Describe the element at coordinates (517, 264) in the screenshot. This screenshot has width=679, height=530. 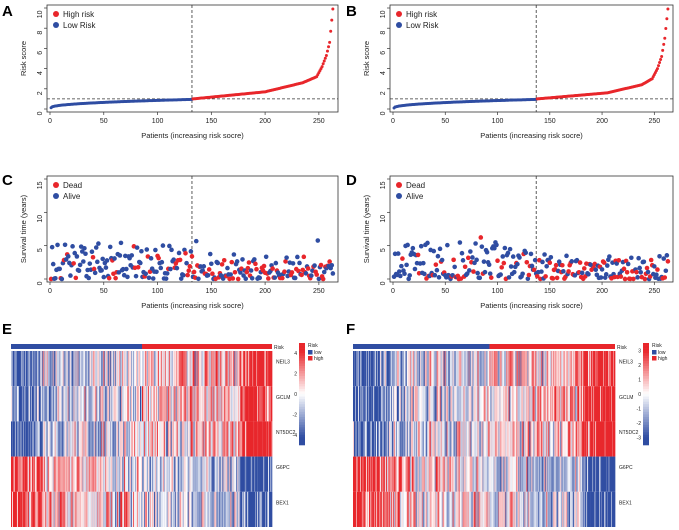
I see `alive-point-d` at that location.